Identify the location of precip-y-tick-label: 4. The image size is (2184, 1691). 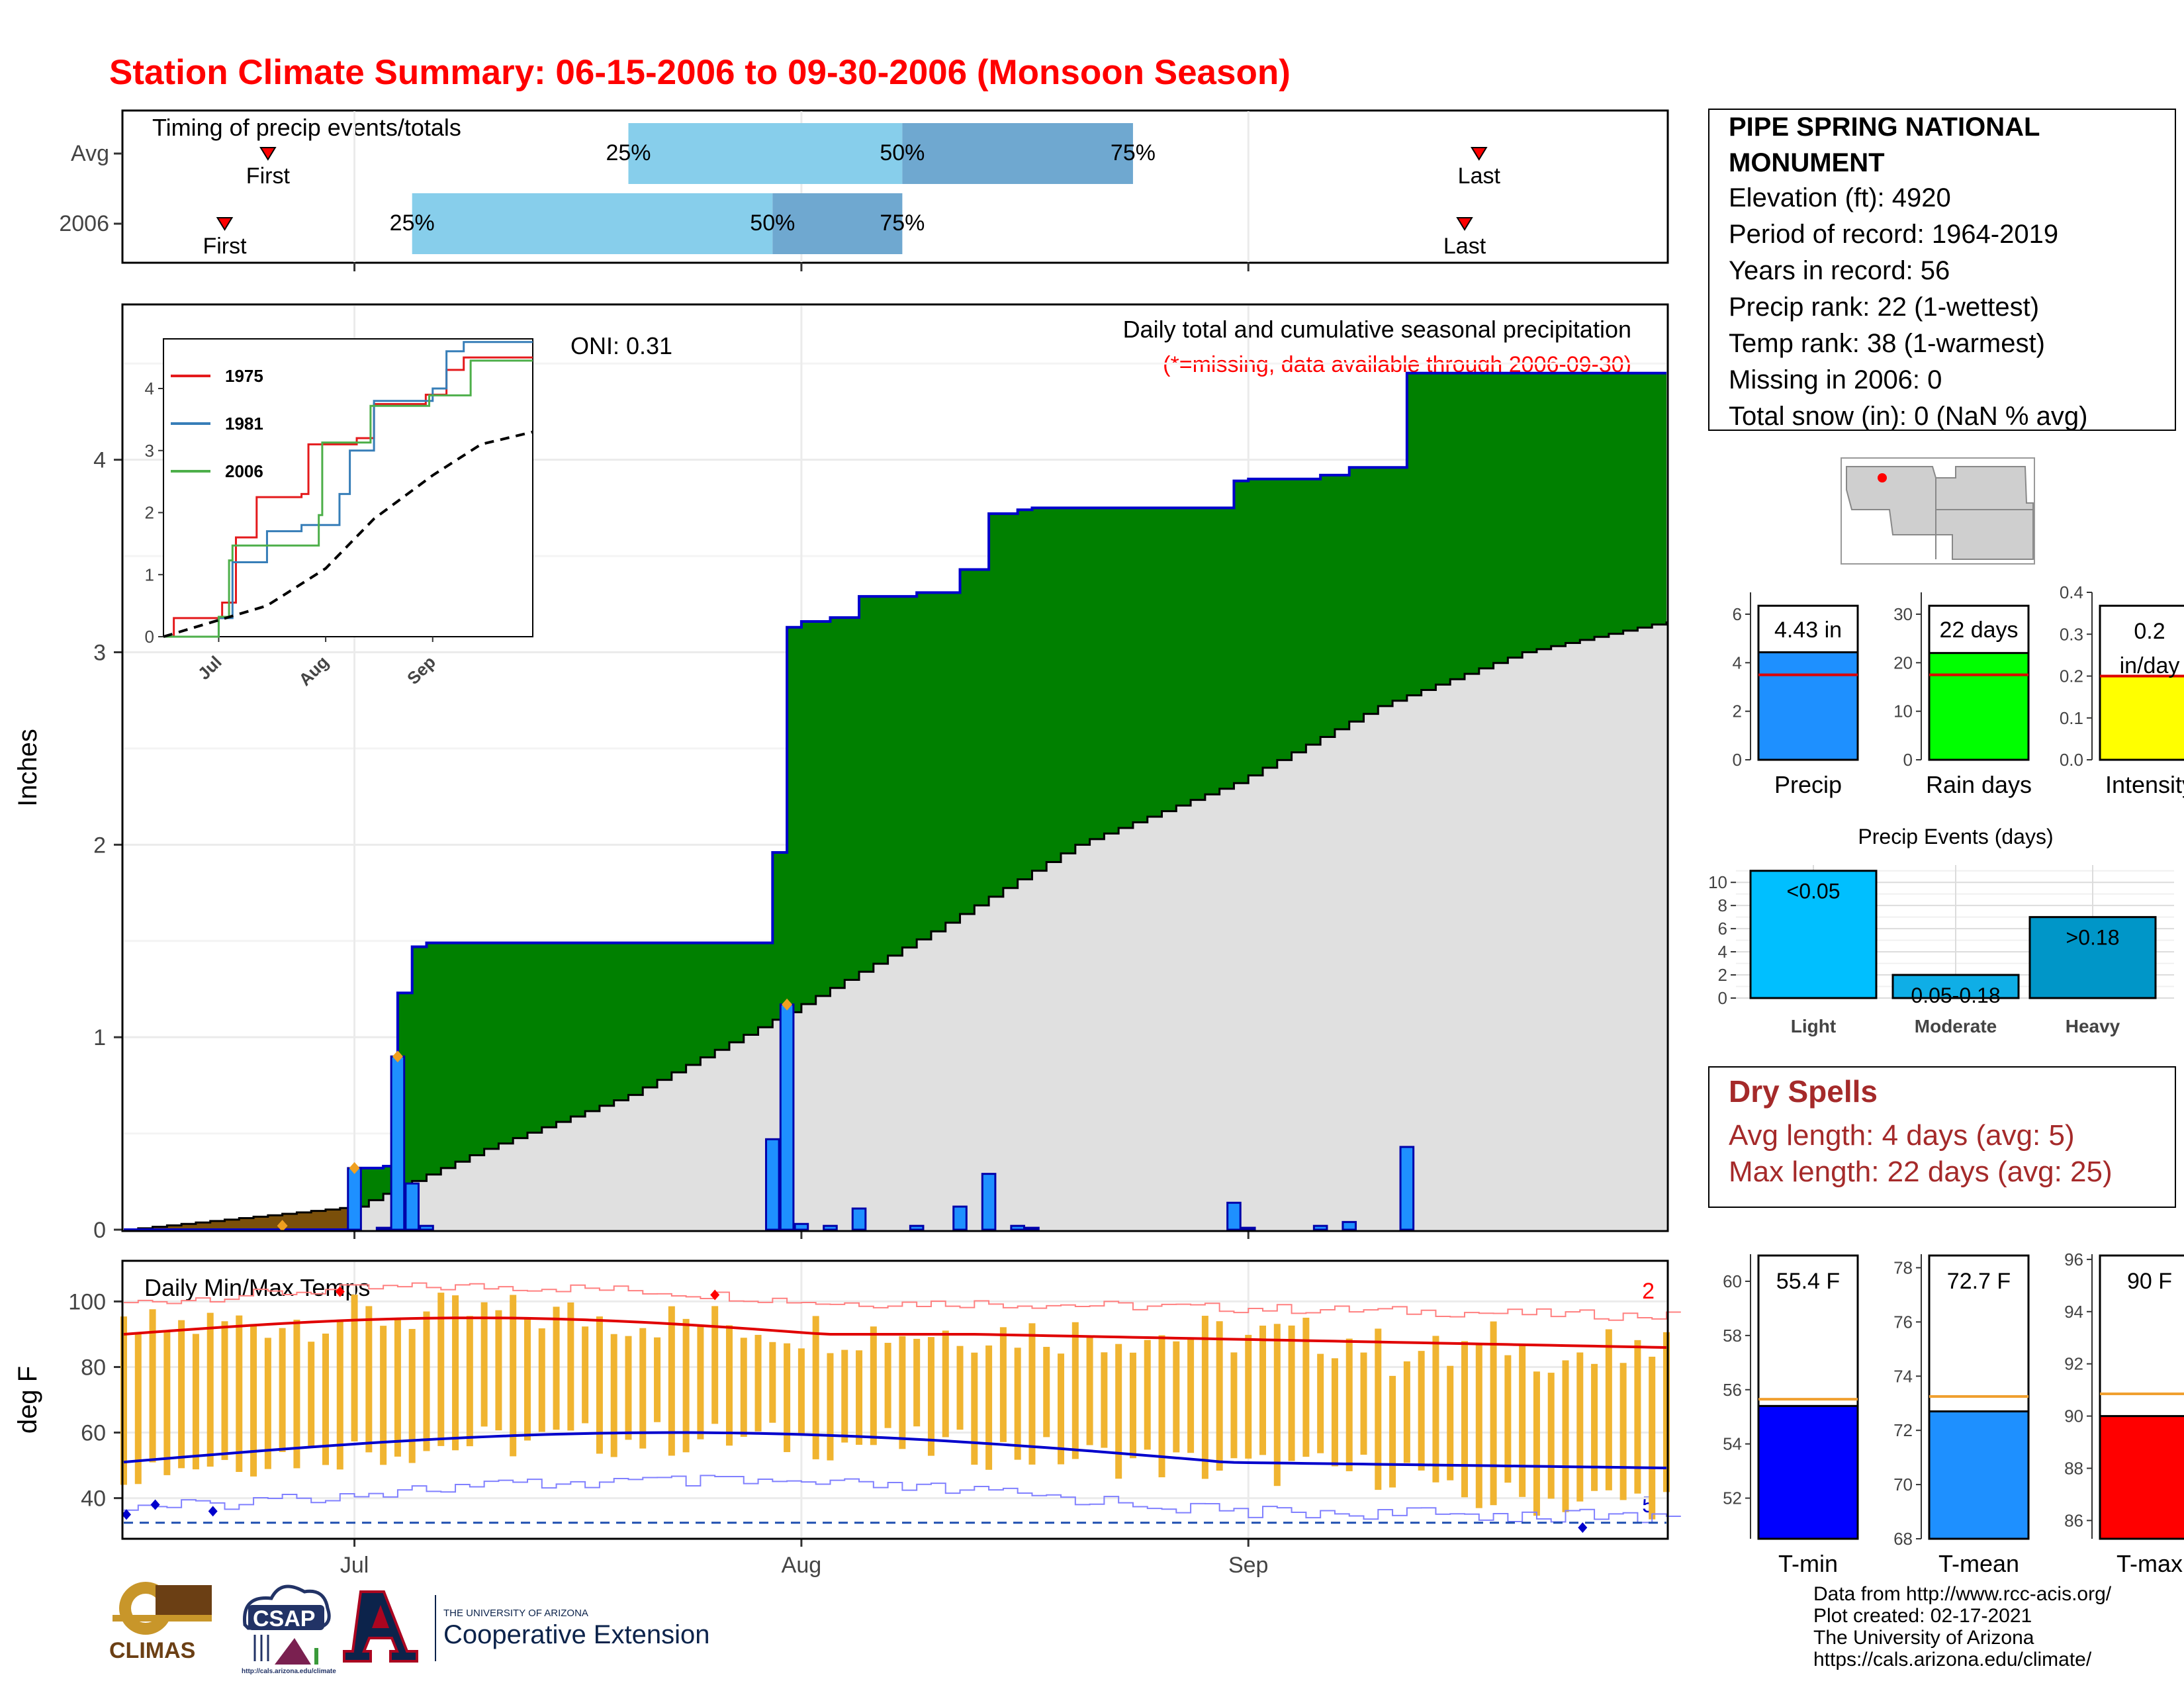
(100, 460).